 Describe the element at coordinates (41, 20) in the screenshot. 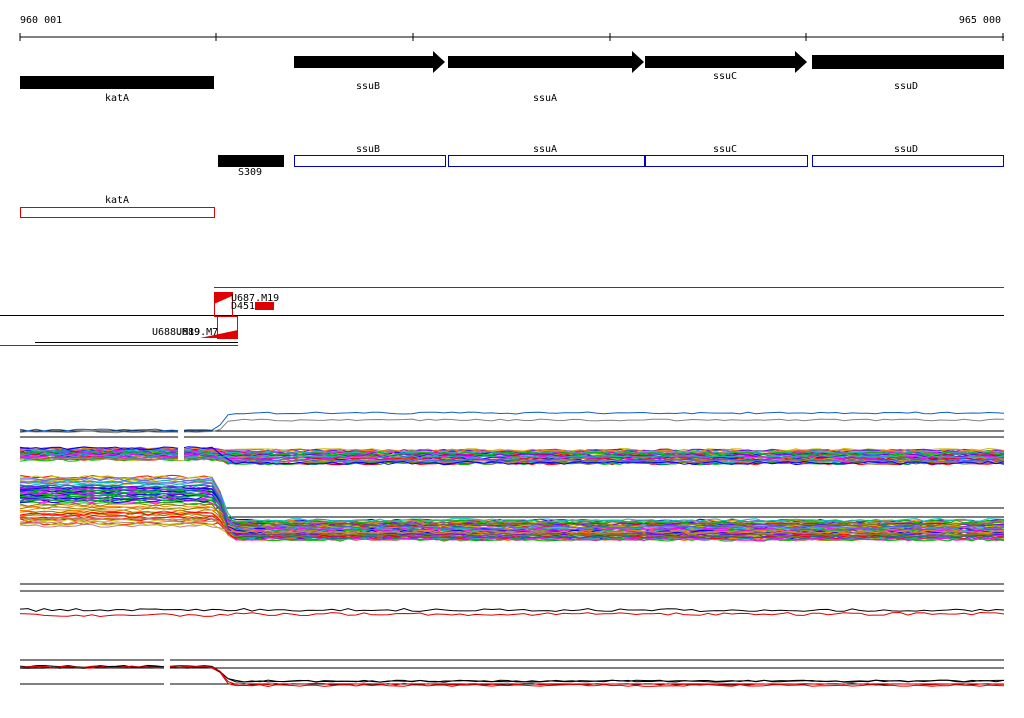

I see `ruler-start: 960 001` at that location.